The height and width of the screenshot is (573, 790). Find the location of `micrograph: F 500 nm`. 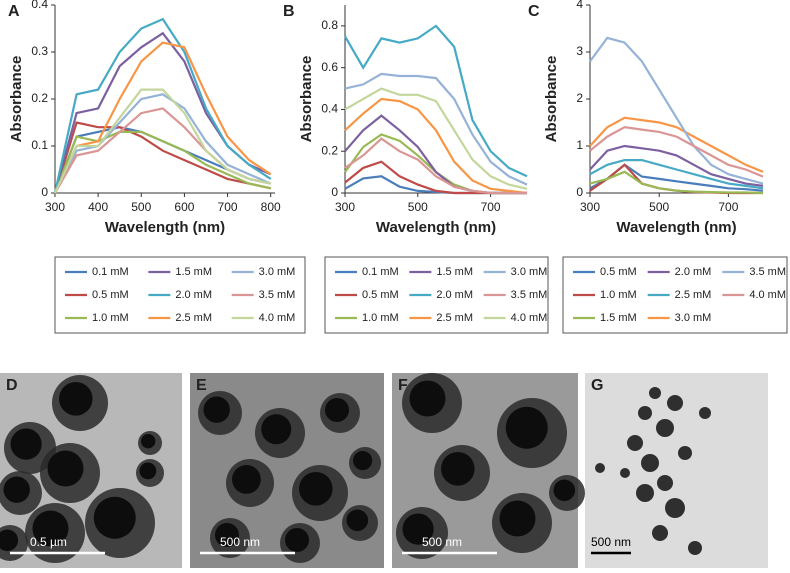

micrograph: F 500 nm is located at coordinates (488, 470).